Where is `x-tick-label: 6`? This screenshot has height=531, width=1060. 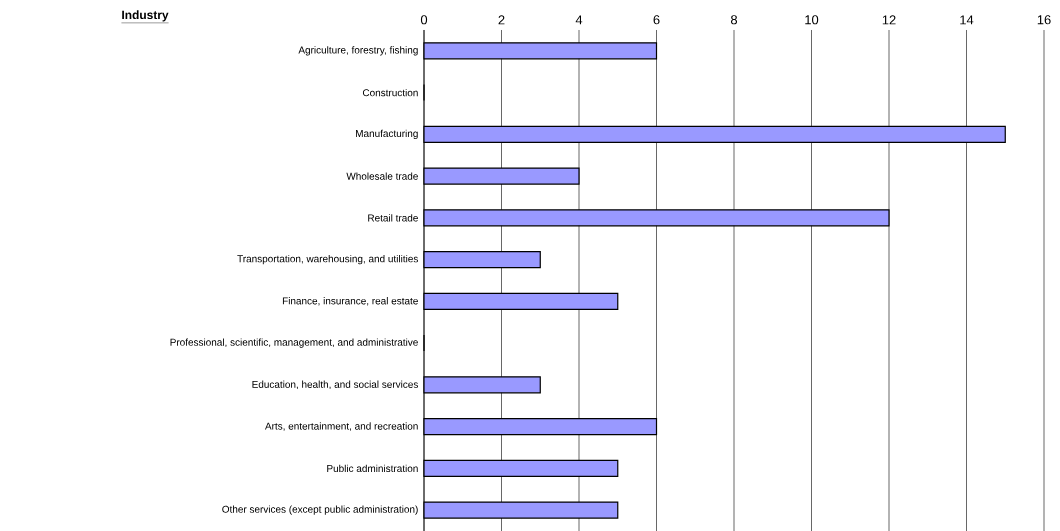 x-tick-label: 6 is located at coordinates (656, 20).